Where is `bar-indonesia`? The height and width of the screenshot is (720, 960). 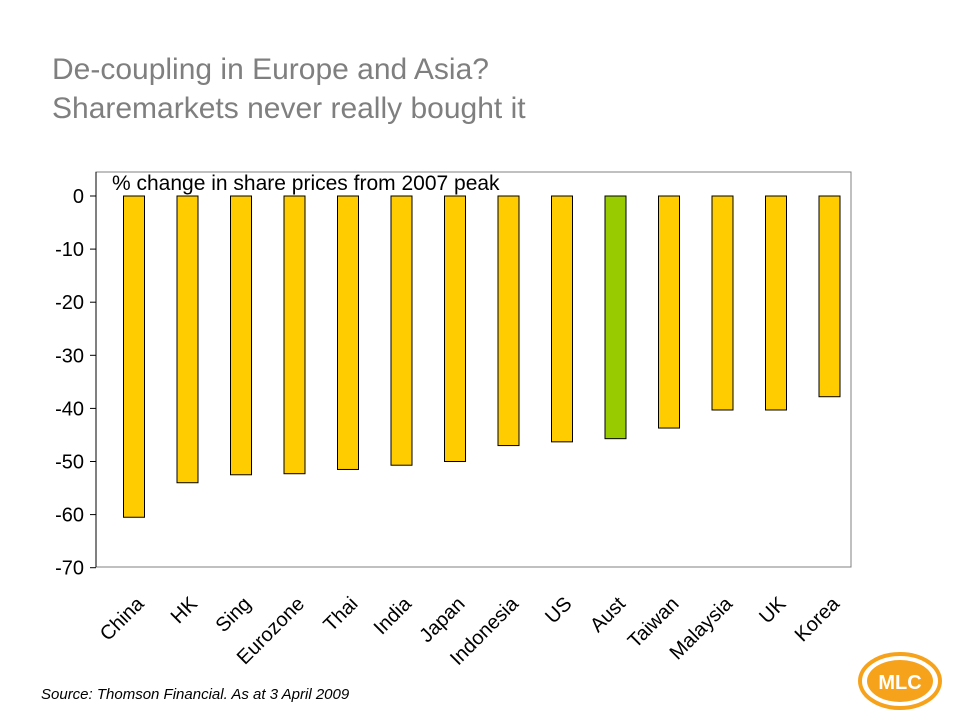
bar-indonesia is located at coordinates (508, 321).